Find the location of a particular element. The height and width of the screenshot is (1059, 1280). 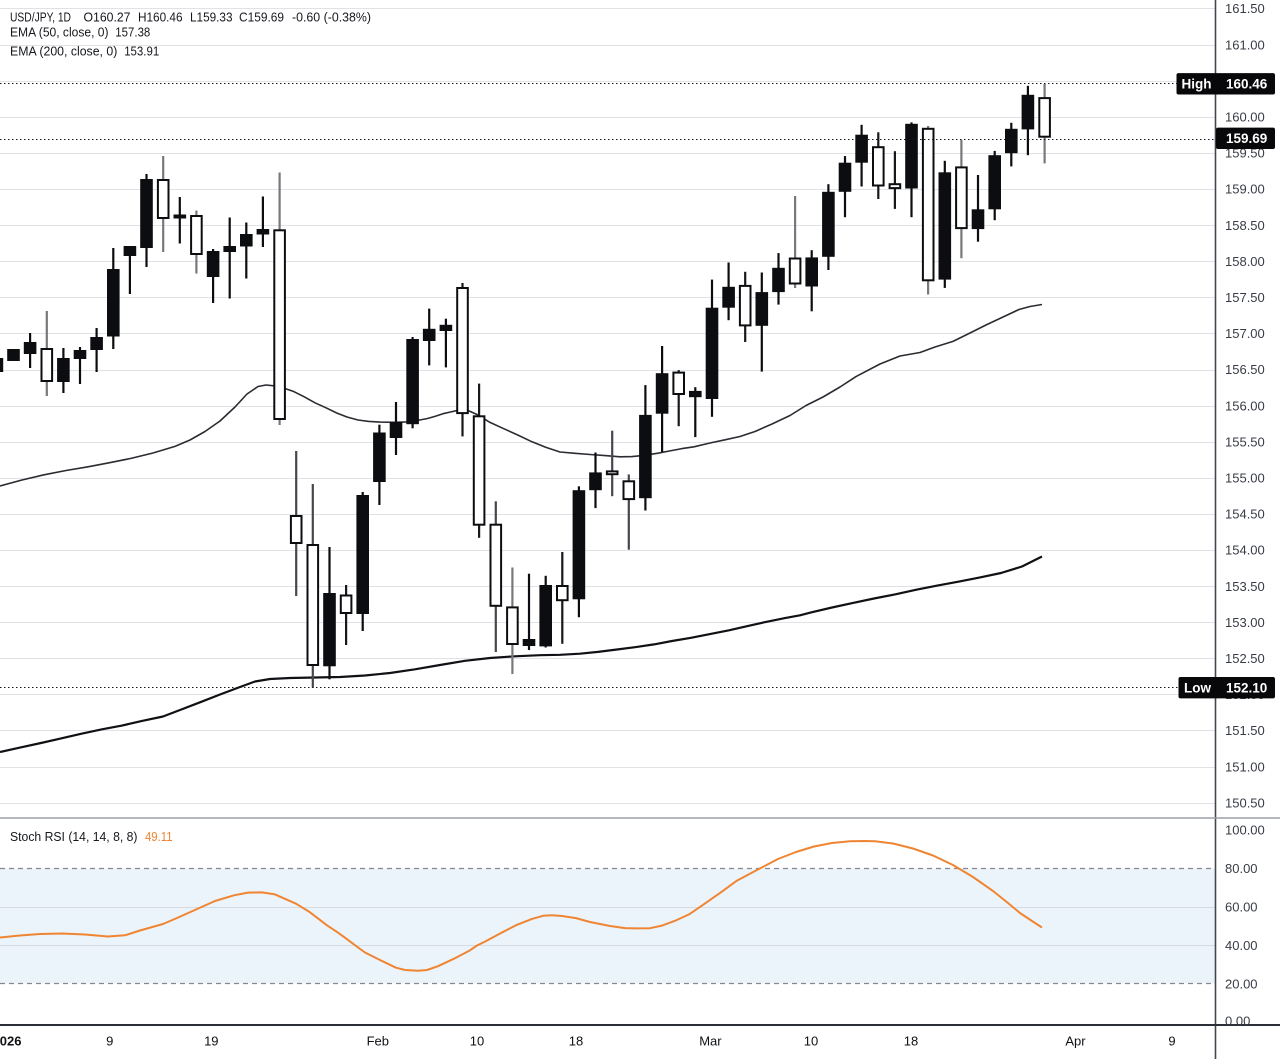

svg-text: 151.00 is located at coordinates (1245, 766).